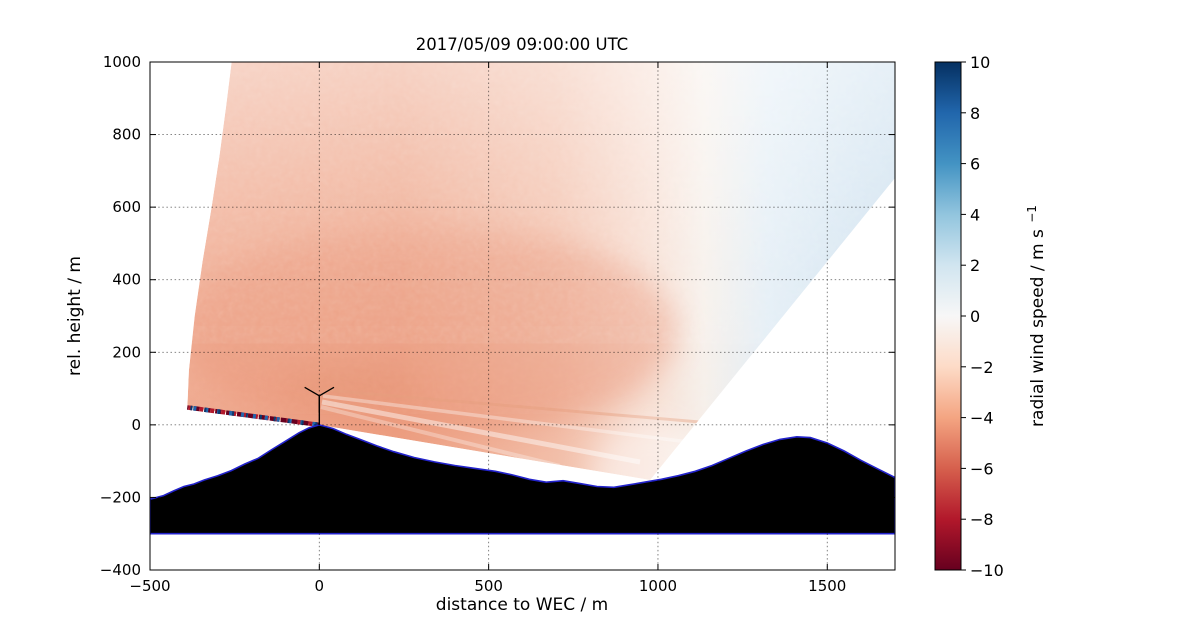 This screenshot has width=1200, height=636. I want to click on colorbar-gradient, so click(948, 316).